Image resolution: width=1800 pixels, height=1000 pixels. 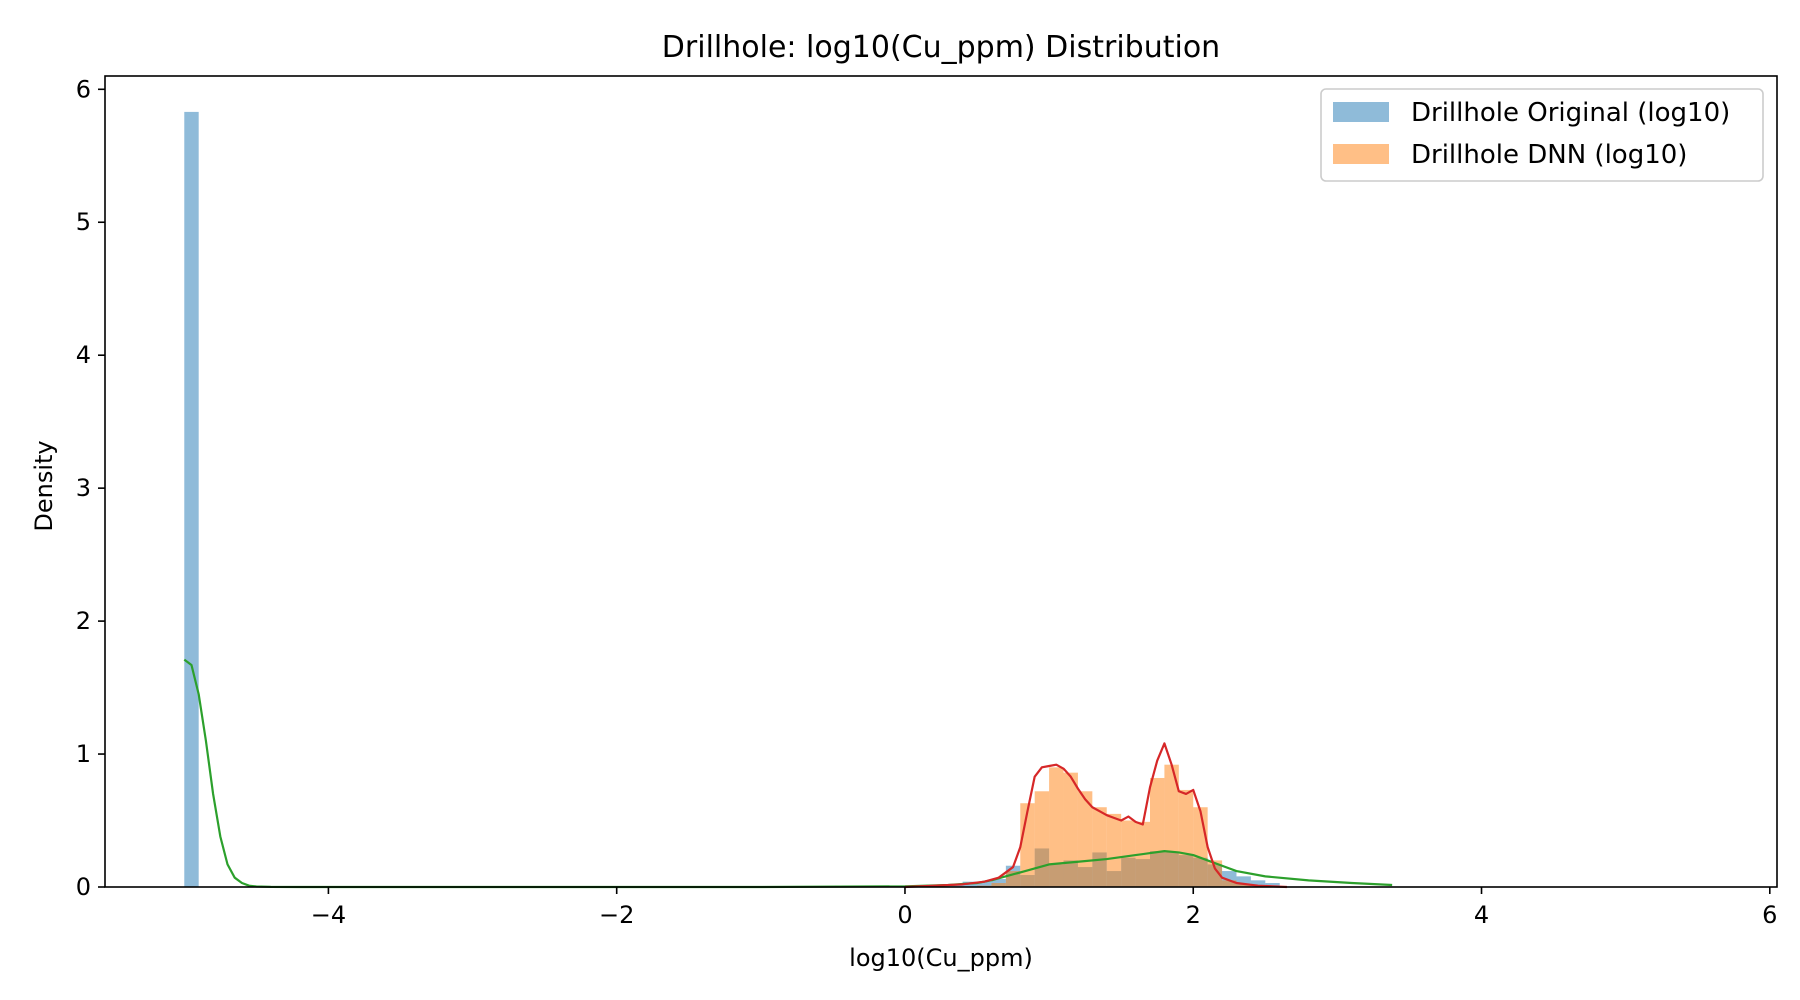 What do you see at coordinates (1570, 113) in the screenshot?
I see `legend-label-original: Drillhole Original (log10)` at bounding box center [1570, 113].